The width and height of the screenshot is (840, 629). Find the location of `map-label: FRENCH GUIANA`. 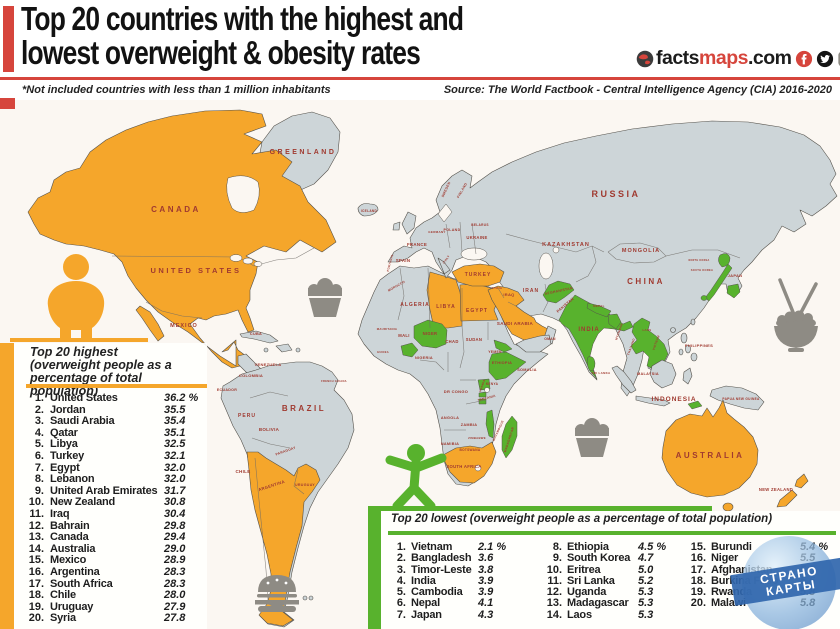

map-label: FRENCH GUIANA is located at coordinates (334, 381).